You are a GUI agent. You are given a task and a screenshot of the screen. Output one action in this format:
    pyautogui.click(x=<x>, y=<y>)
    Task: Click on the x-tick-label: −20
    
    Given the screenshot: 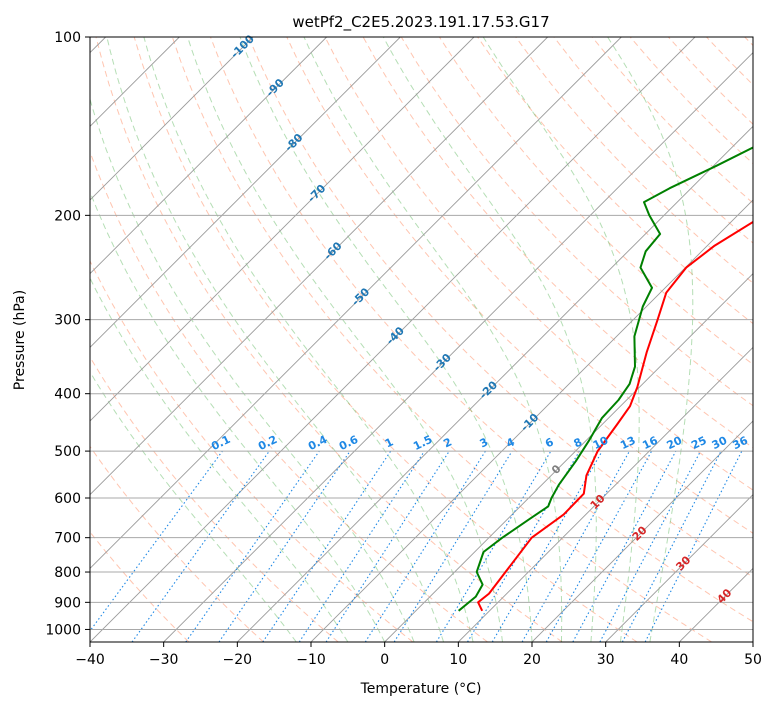 What is the action you would take?
    pyautogui.click(x=238, y=660)
    